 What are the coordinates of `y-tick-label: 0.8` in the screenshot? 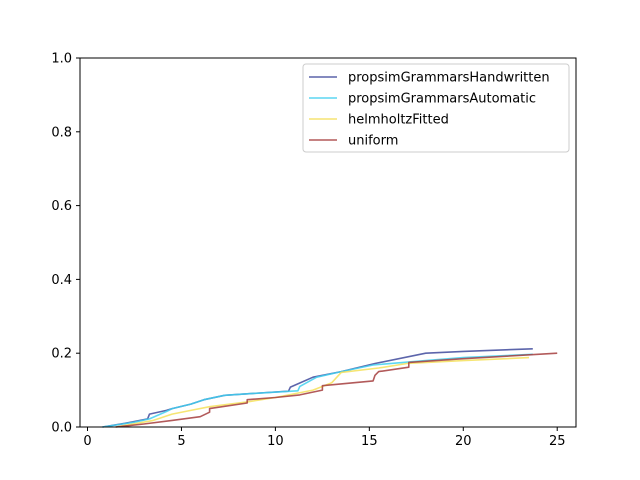 It's located at (61, 132).